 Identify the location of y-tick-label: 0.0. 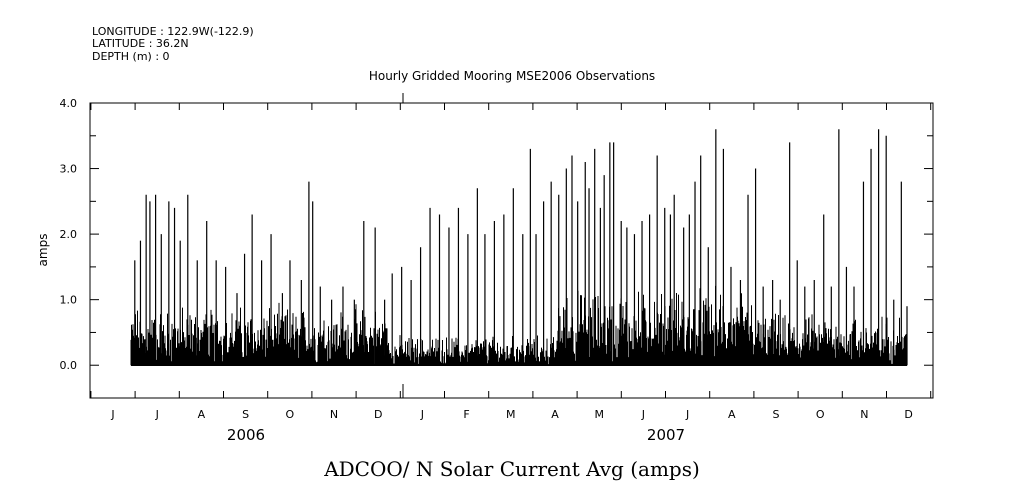
(69, 365).